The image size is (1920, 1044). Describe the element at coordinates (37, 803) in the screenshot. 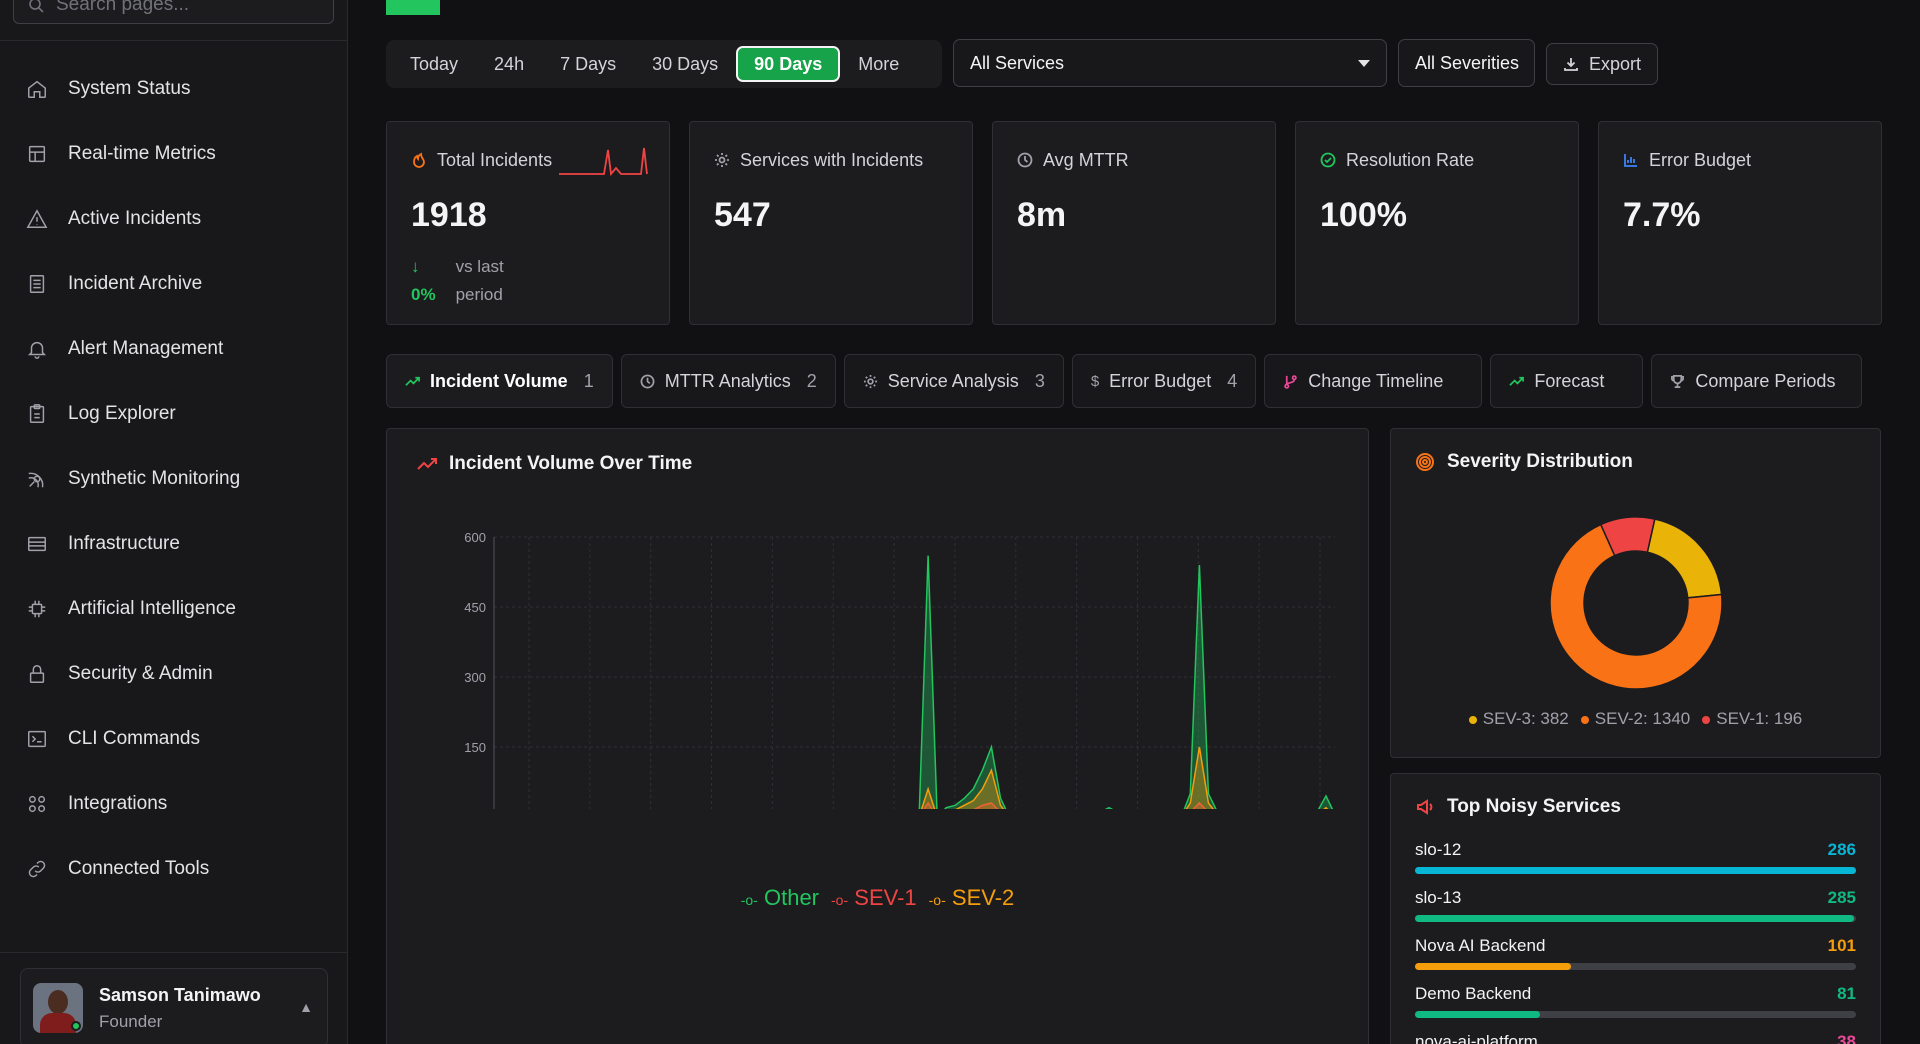

I see `grid-icon` at that location.